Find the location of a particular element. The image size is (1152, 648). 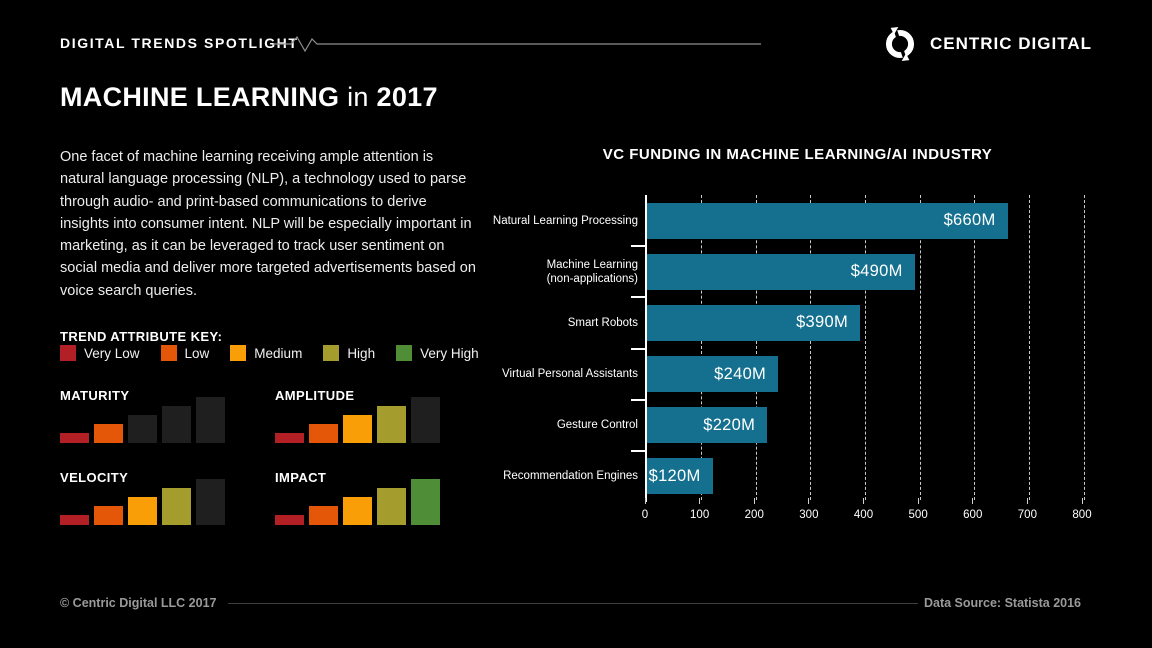

legend-label: Very Low is located at coordinates (112, 353).